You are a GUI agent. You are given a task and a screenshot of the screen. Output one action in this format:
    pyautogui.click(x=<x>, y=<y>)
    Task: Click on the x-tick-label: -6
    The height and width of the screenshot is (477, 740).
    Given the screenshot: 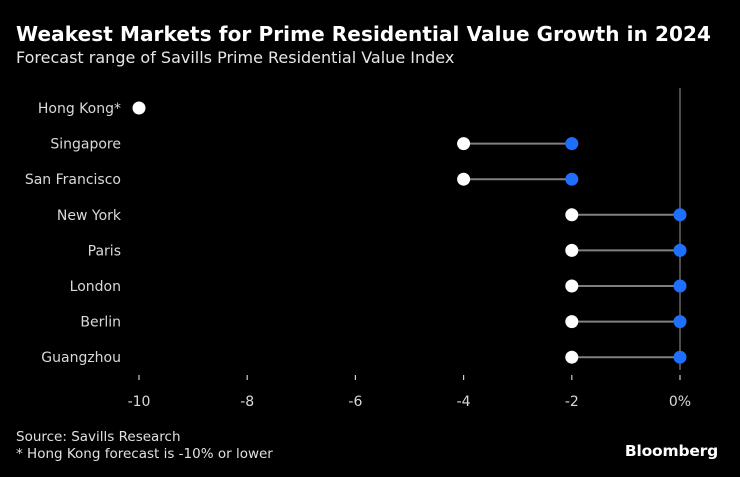 What is the action you would take?
    pyautogui.click(x=355, y=402)
    